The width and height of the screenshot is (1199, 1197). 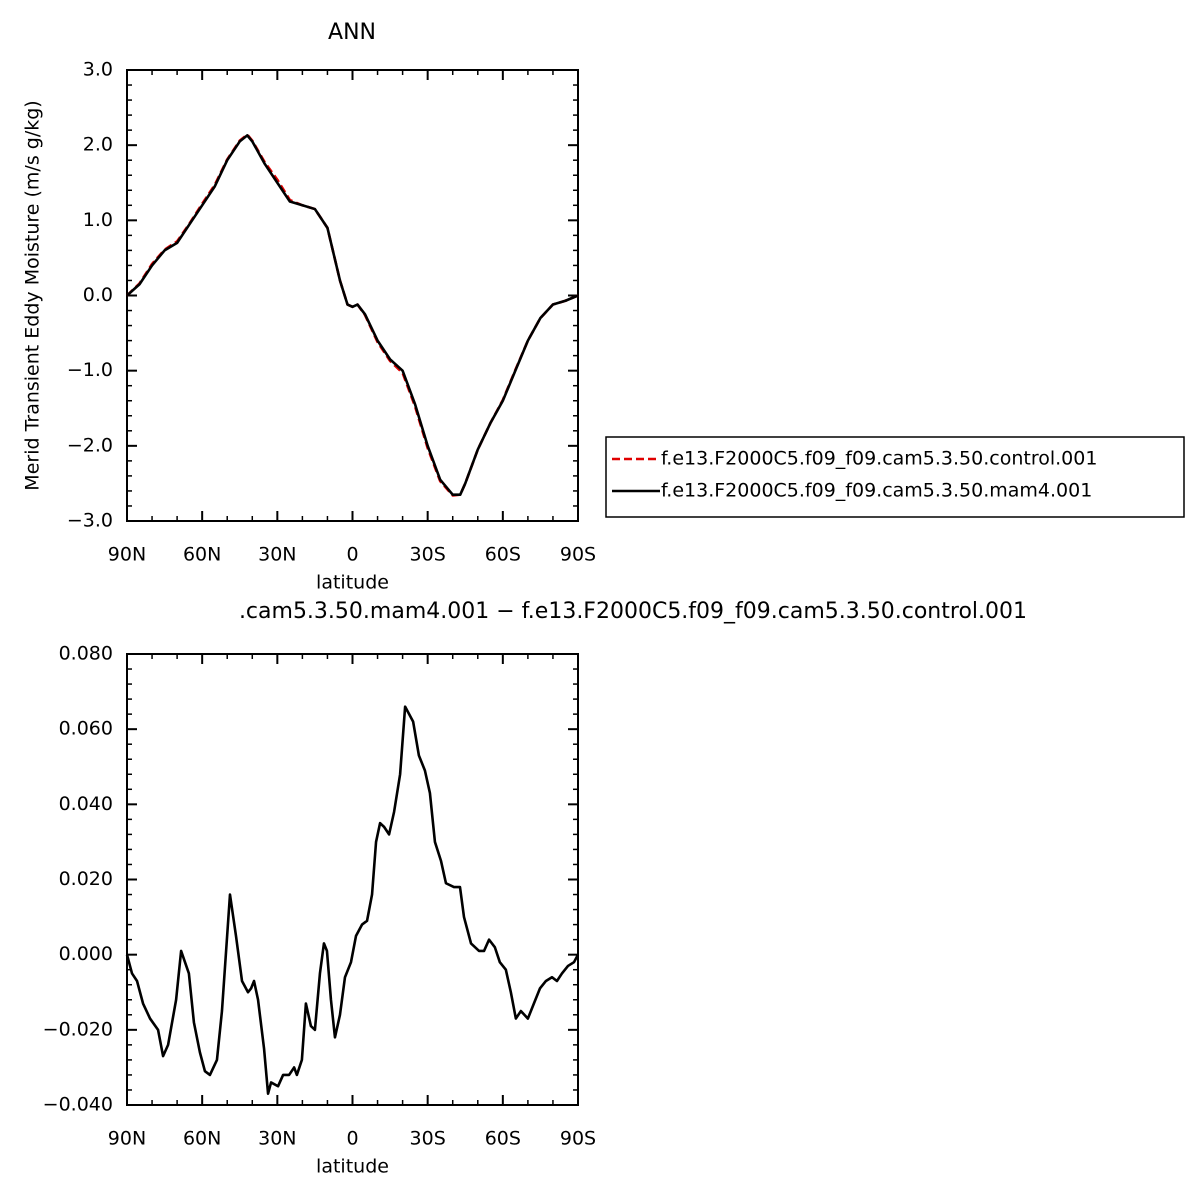 What do you see at coordinates (78, 1029) in the screenshot?
I see `y-tick-label: −0.020` at bounding box center [78, 1029].